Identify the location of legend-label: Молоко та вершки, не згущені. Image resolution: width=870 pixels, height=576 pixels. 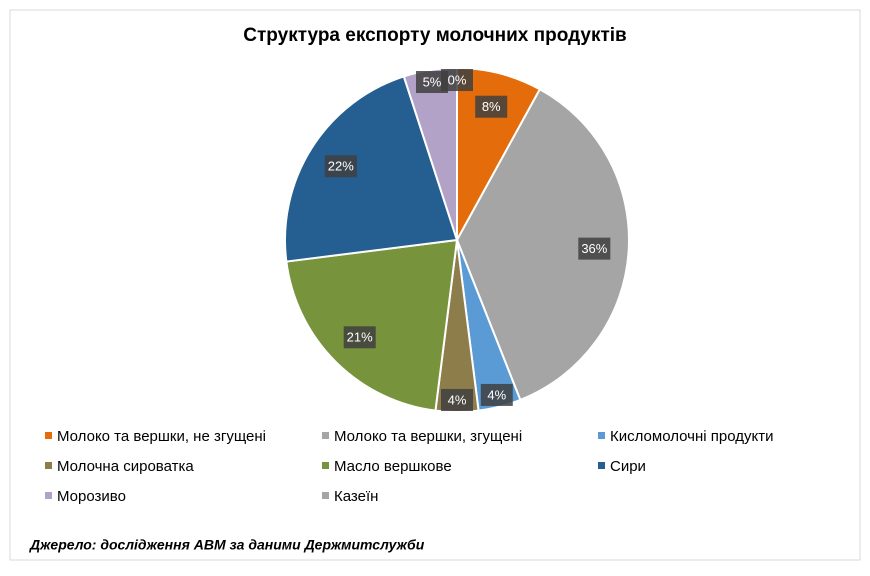
(161, 436).